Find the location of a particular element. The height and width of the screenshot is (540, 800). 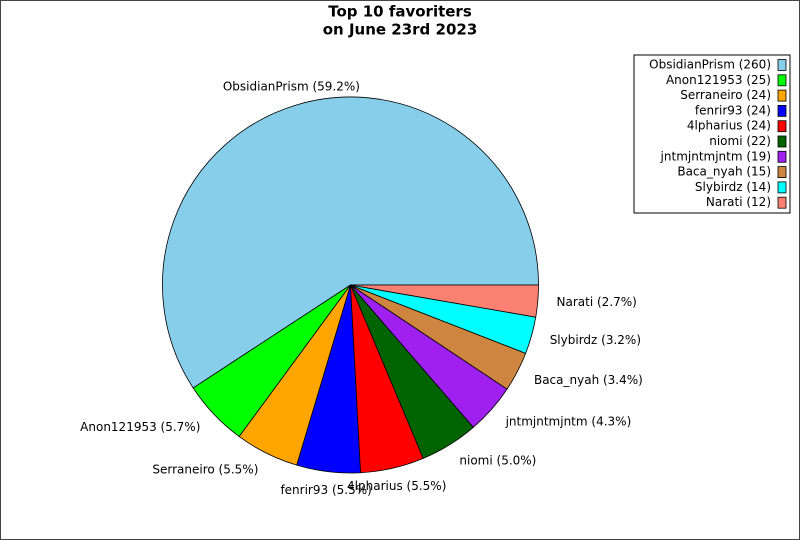

legend-label: 4lpharius (24) is located at coordinates (729, 126).